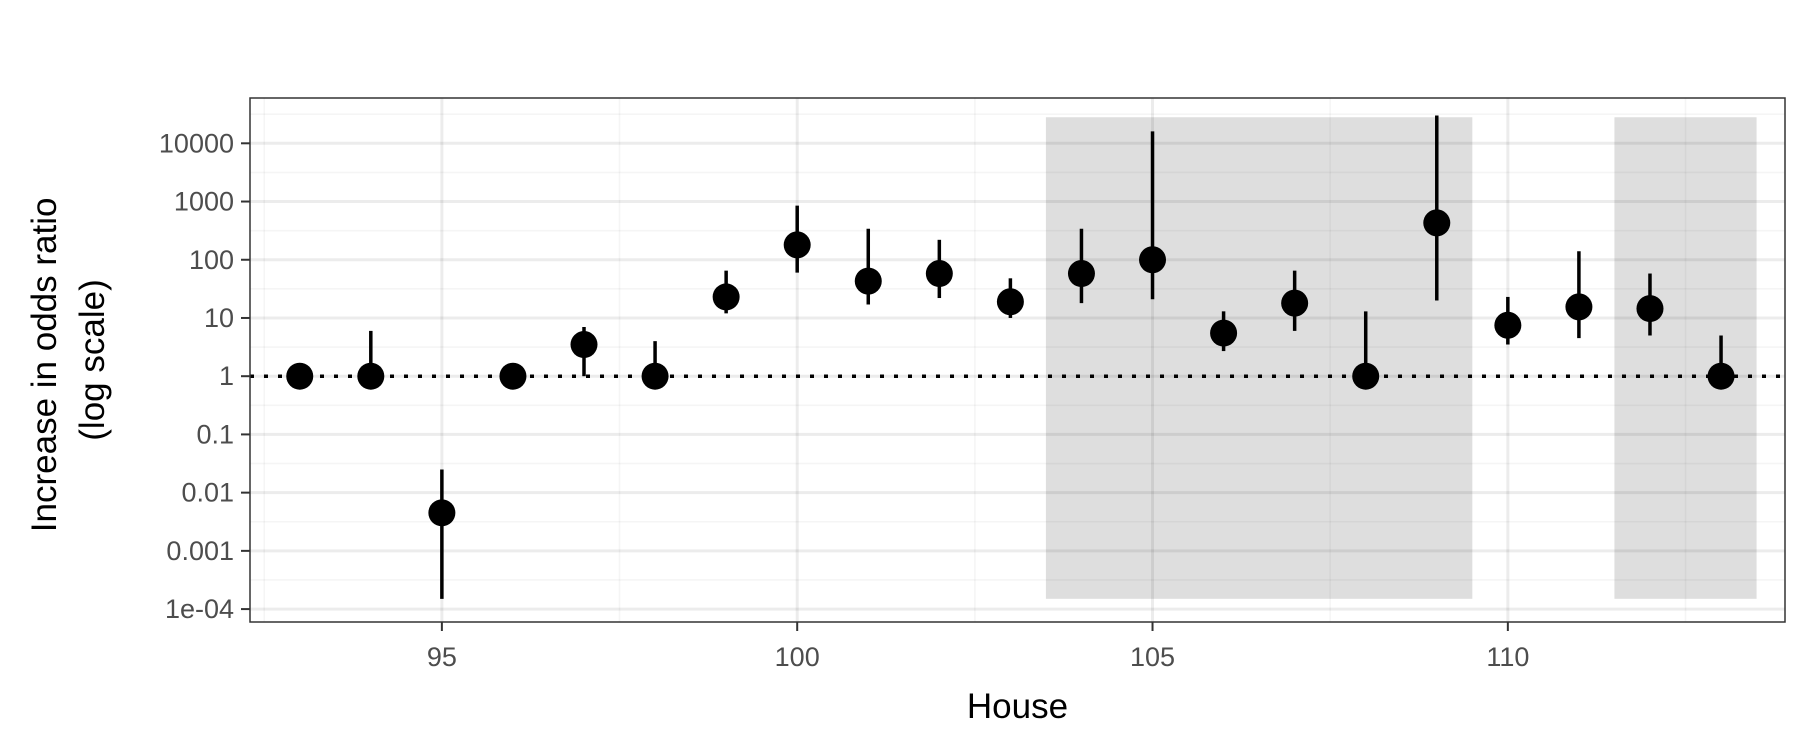 This screenshot has height=750, width=1800. Describe the element at coordinates (196, 143) in the screenshot. I see `y-tick-label: 10000` at that location.